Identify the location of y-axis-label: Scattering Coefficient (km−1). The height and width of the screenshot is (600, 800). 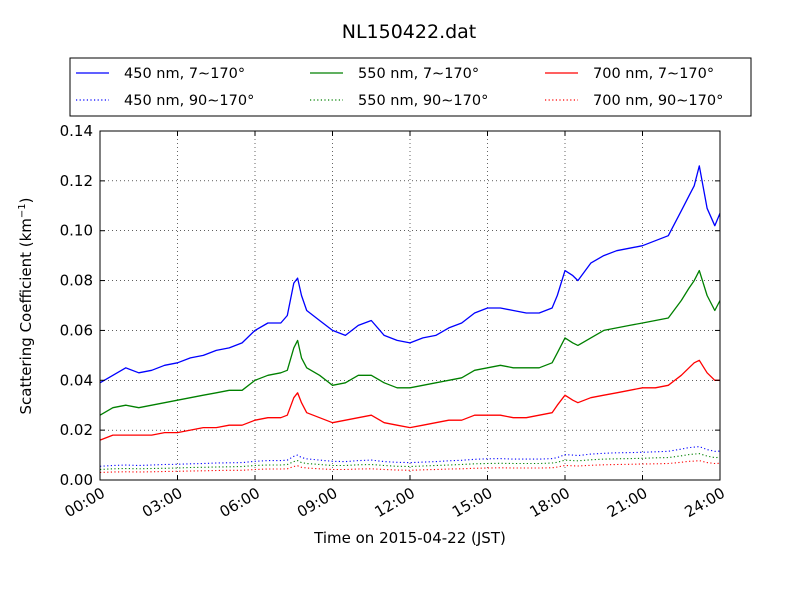
(26, 305).